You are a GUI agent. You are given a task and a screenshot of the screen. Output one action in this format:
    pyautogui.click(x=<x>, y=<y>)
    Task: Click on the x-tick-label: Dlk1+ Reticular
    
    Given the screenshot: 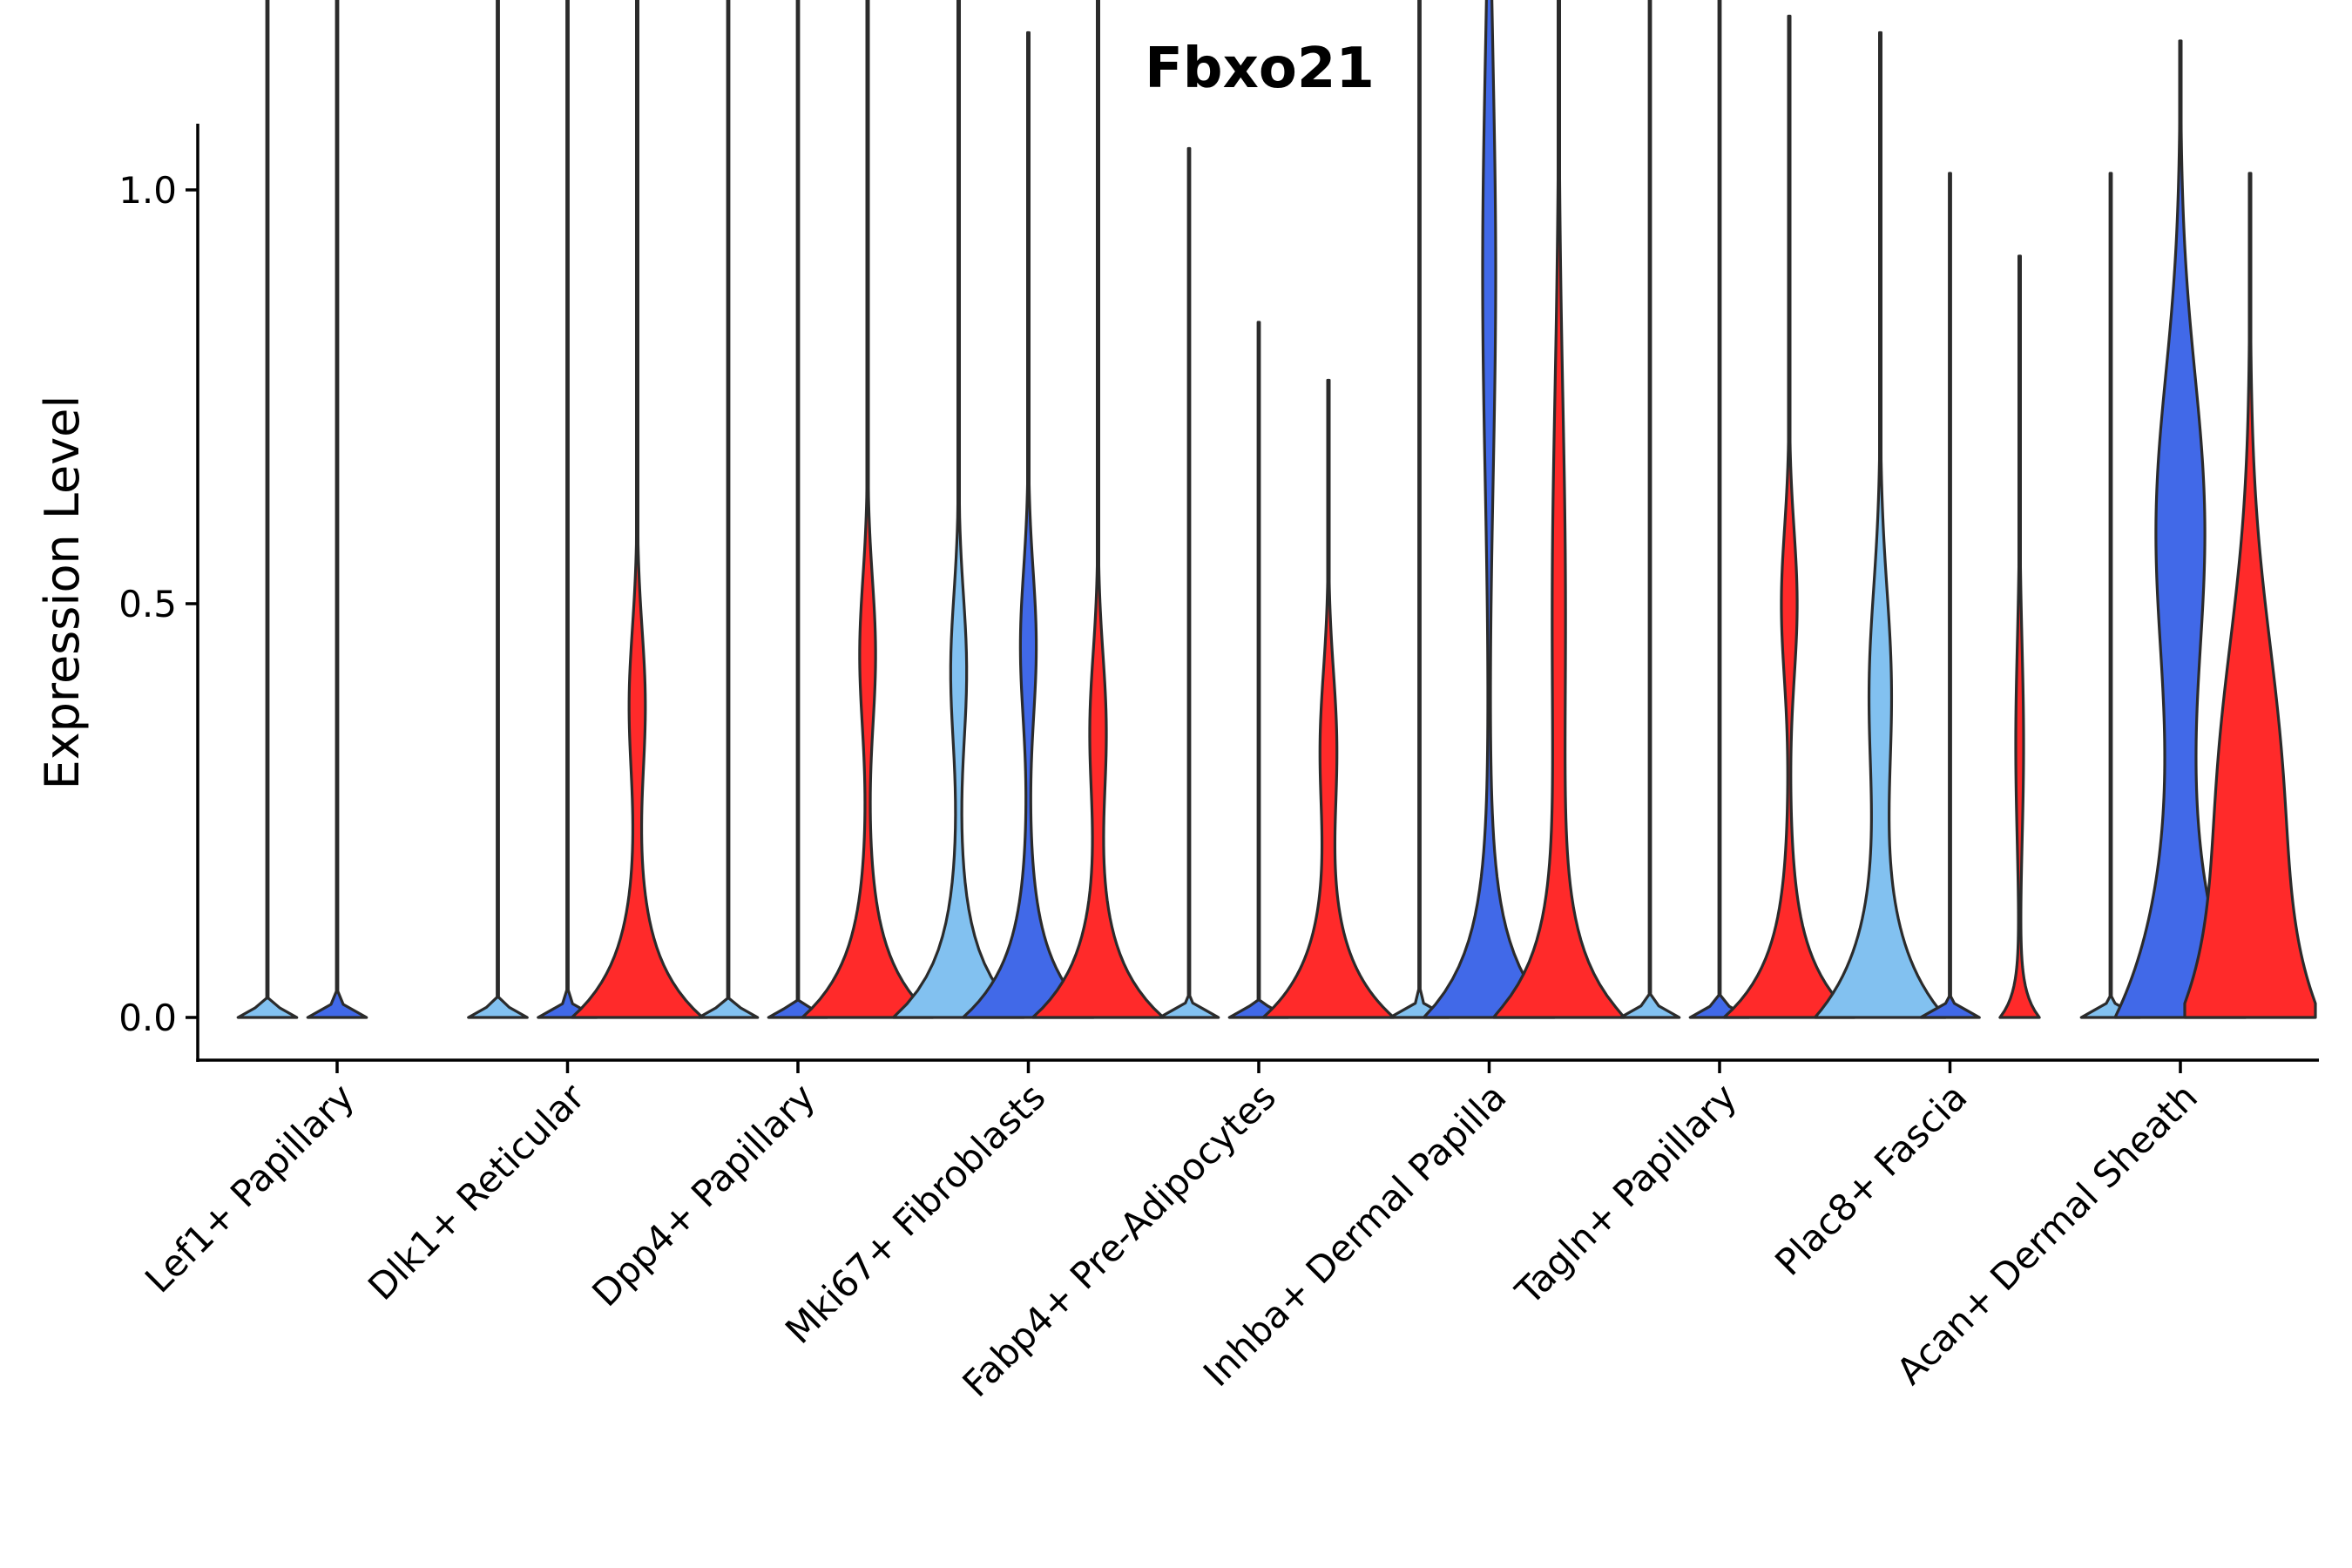 What is the action you would take?
    pyautogui.click(x=476, y=1191)
    